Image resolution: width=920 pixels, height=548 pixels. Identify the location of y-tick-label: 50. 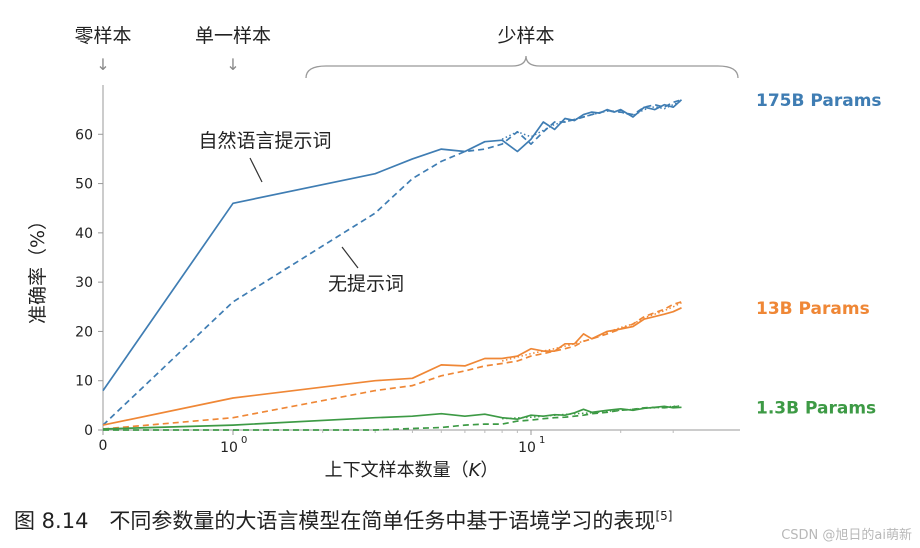
(84, 185).